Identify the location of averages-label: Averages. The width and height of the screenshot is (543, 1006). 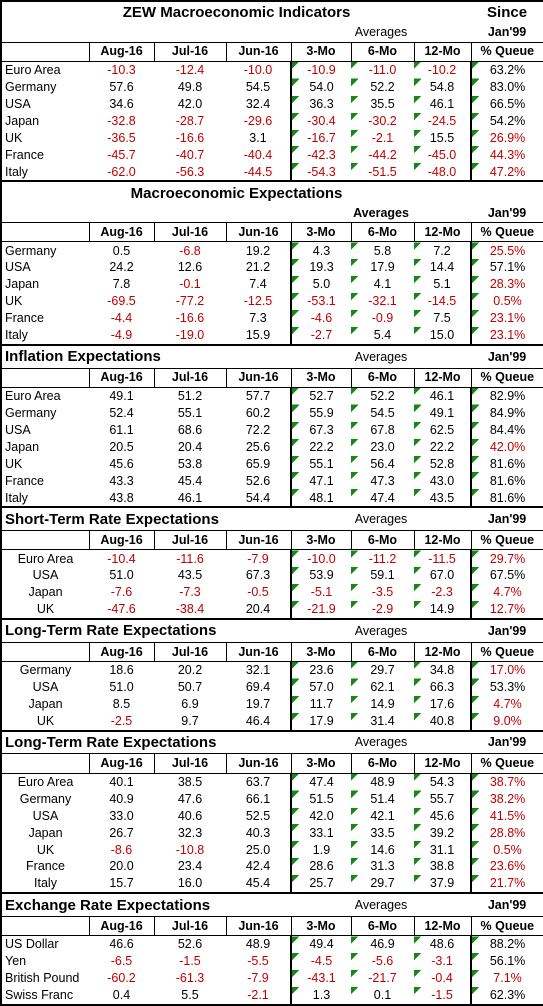
(381, 518).